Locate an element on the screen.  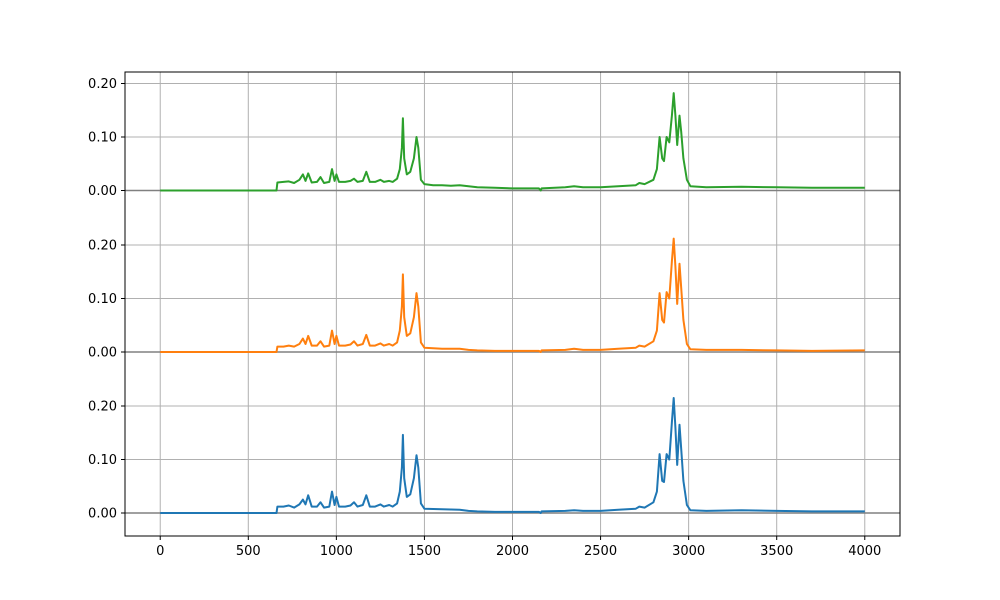
x-tick-label: 1500 is located at coordinates (424, 551).